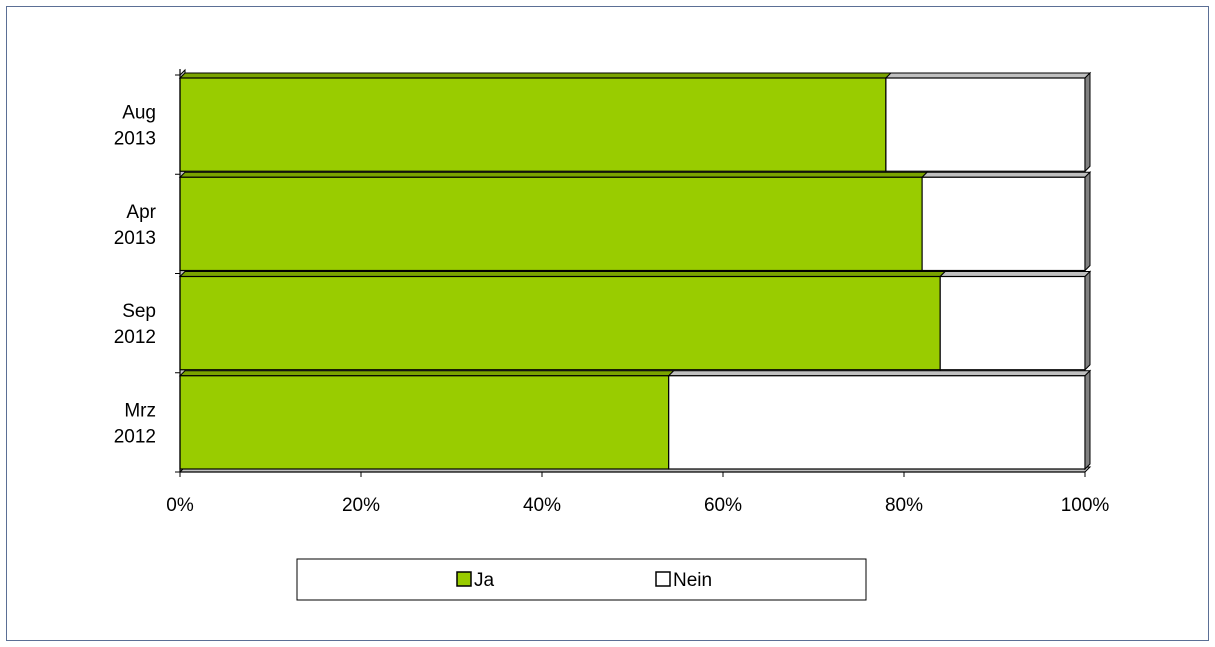  Describe the element at coordinates (692, 580) in the screenshot. I see `legend-label-nein: Nein` at that location.